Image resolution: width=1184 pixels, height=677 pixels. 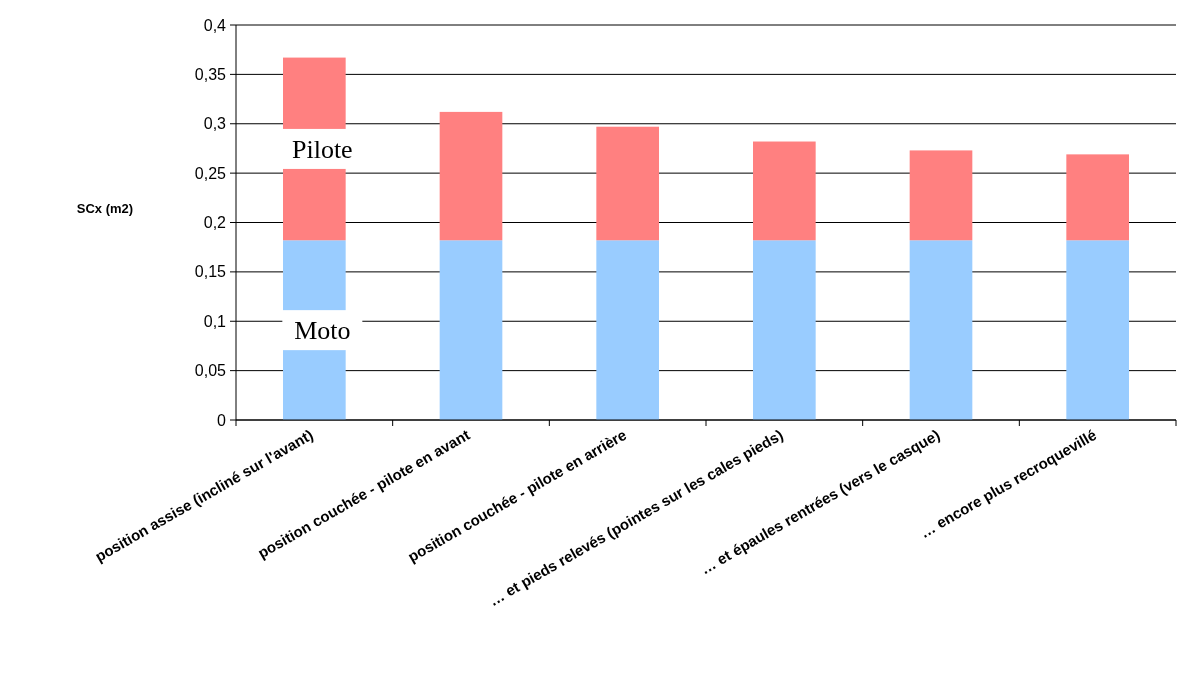 What do you see at coordinates (322, 149) in the screenshot?
I see `series-label: Pilote` at bounding box center [322, 149].